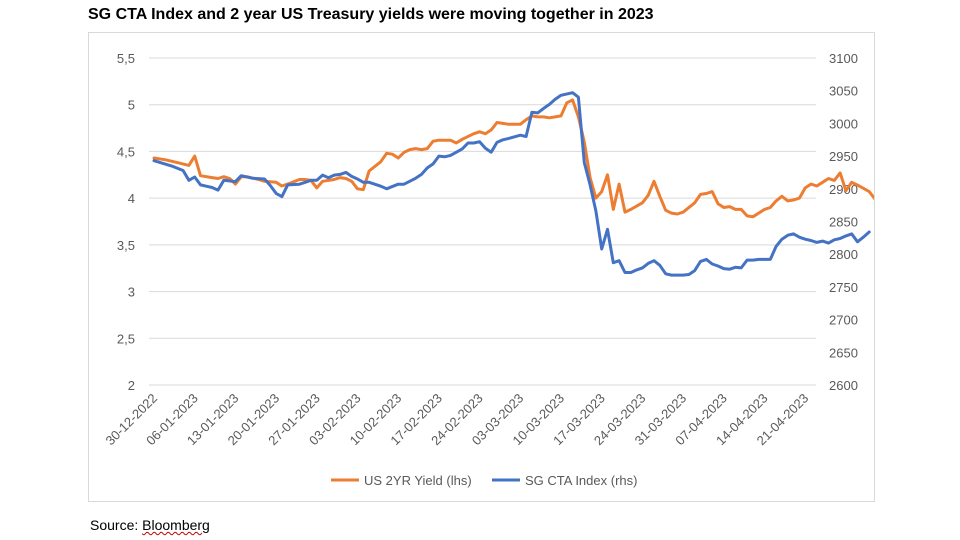 Image resolution: width=960 pixels, height=540 pixels. What do you see at coordinates (176, 525) in the screenshot?
I see `source-name: Bloomberg` at bounding box center [176, 525].